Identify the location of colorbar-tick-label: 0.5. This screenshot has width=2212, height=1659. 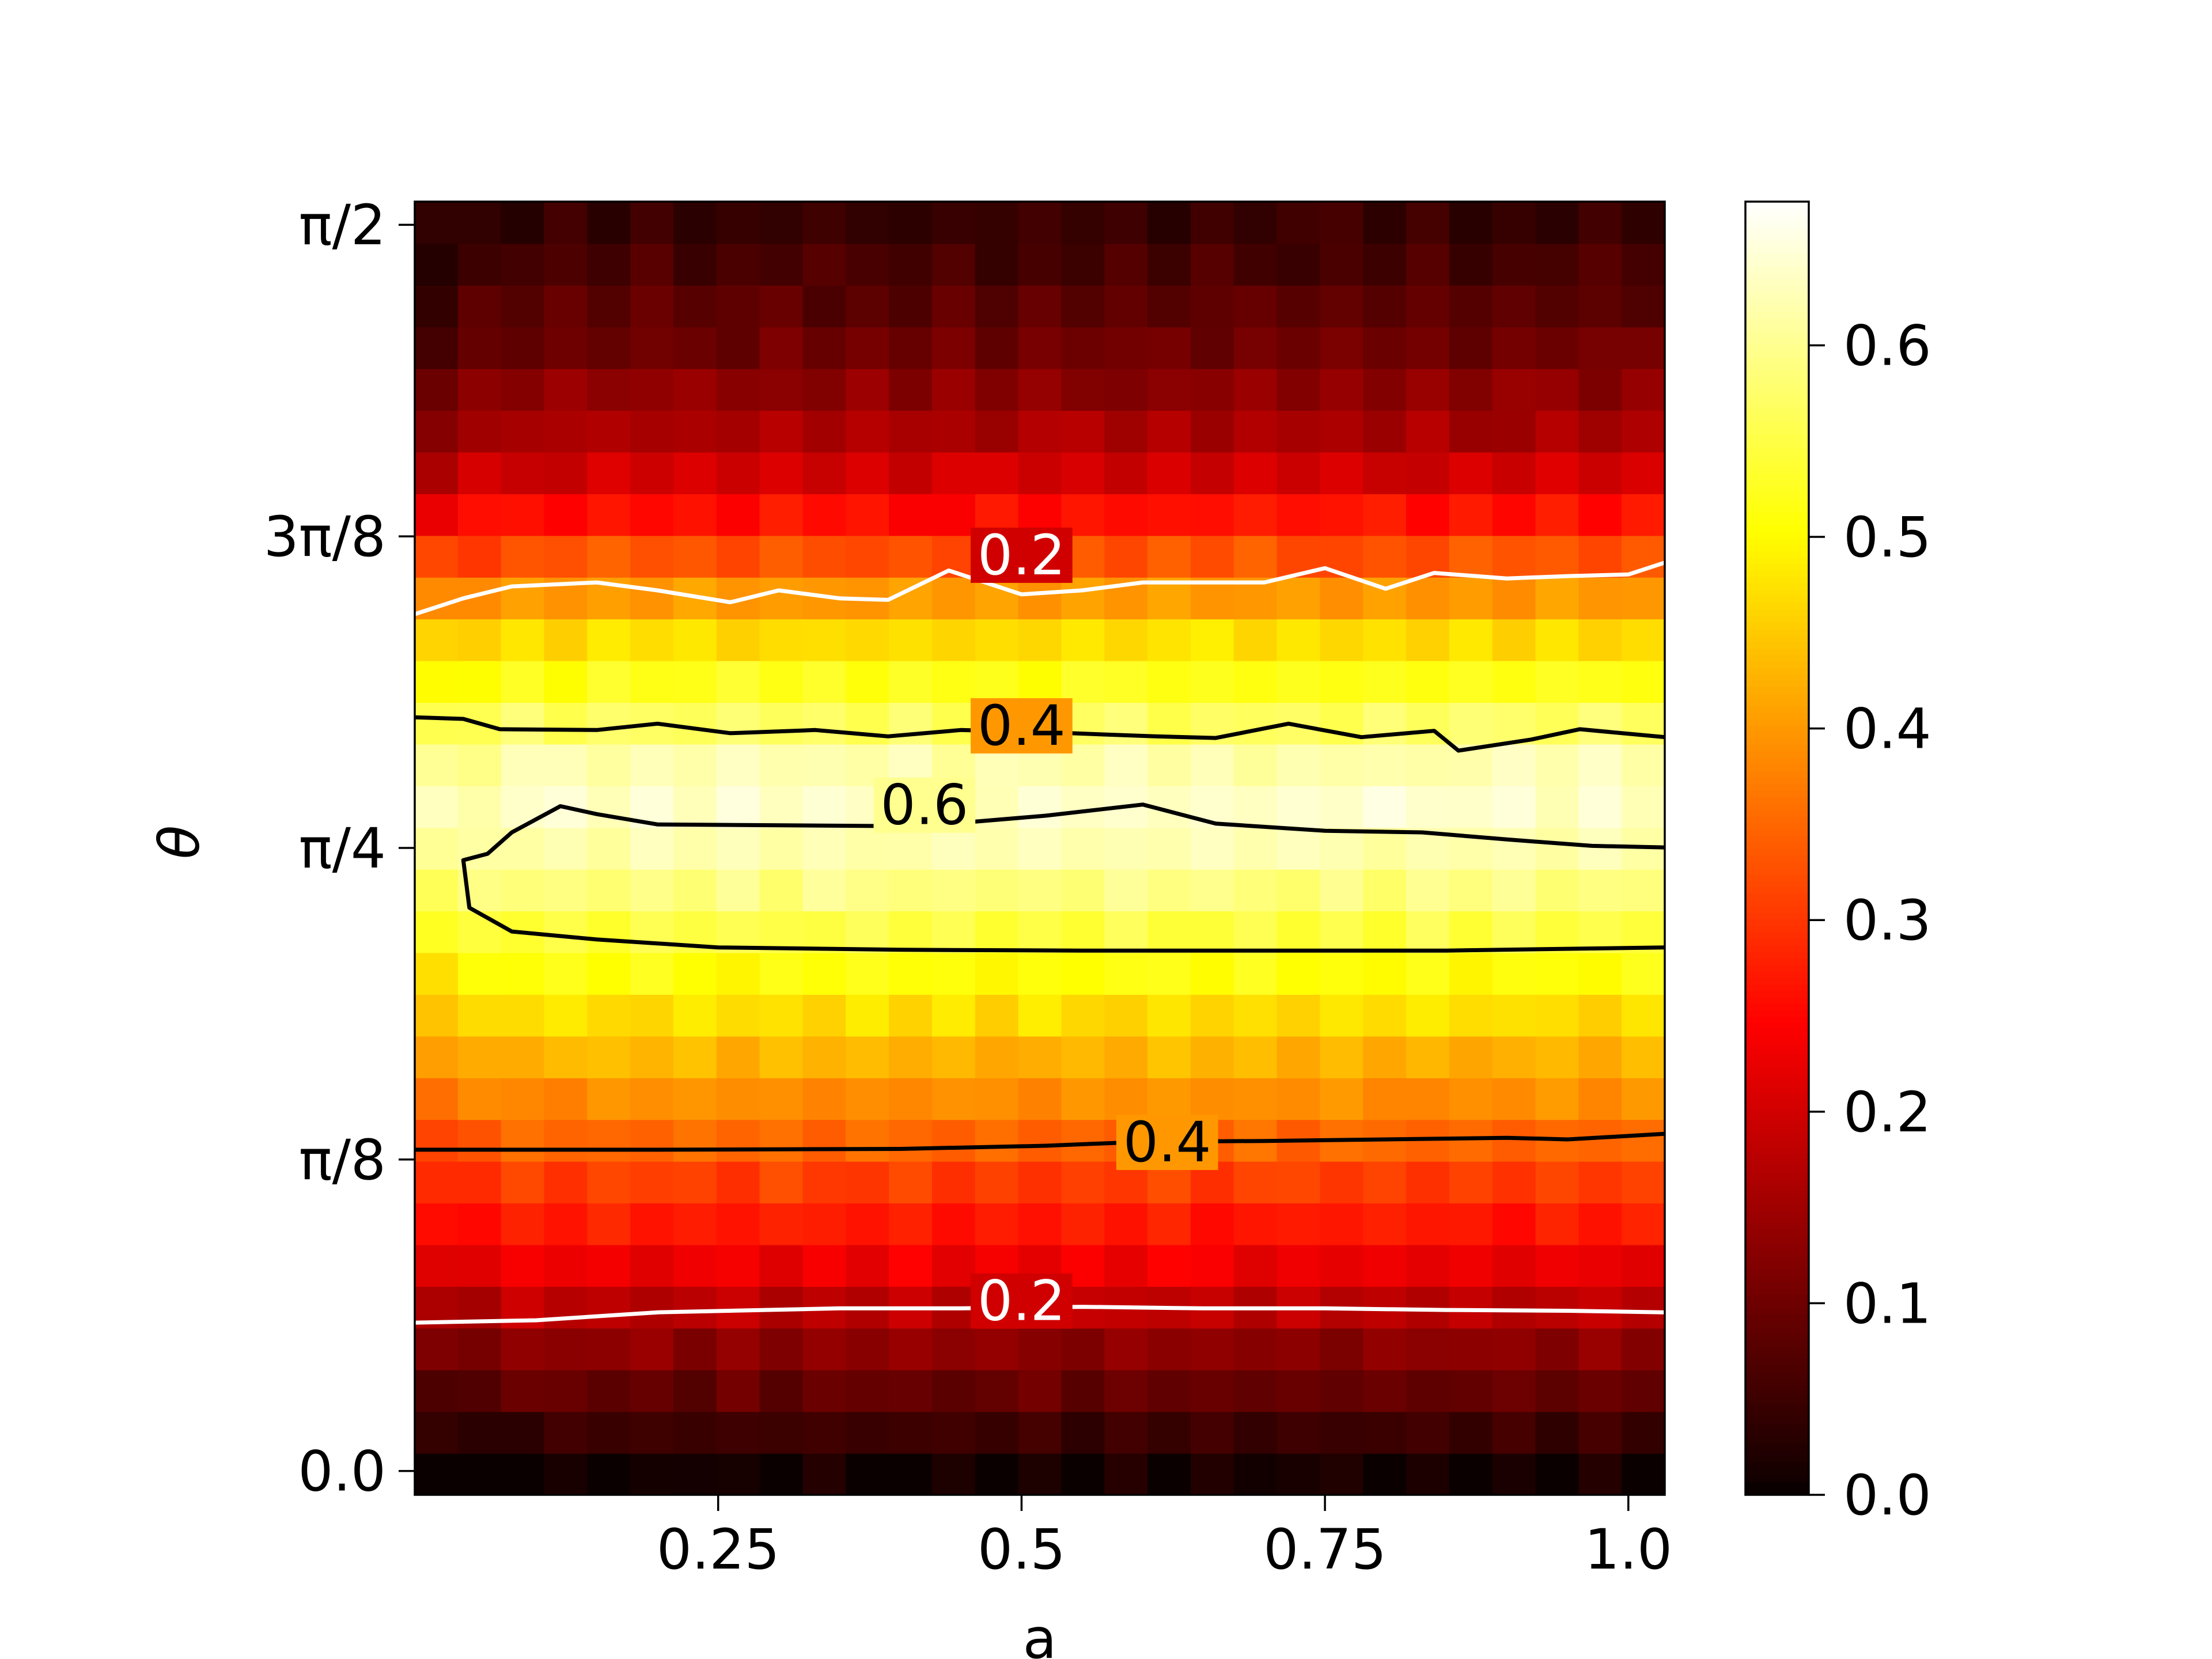
(1887, 537).